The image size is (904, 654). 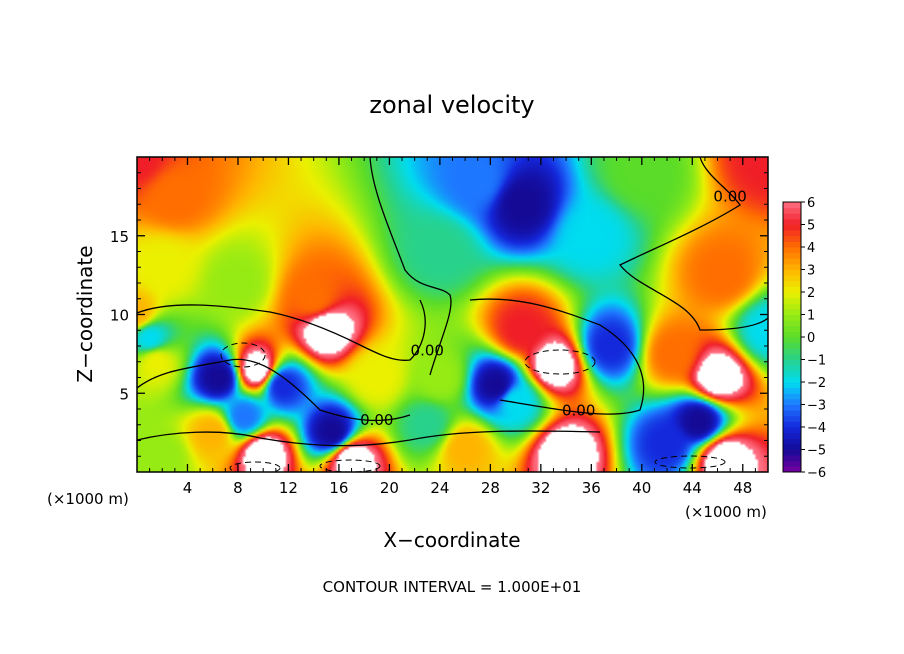 I want to click on x-unit-label-right: (×1000 m), so click(x=726, y=512).